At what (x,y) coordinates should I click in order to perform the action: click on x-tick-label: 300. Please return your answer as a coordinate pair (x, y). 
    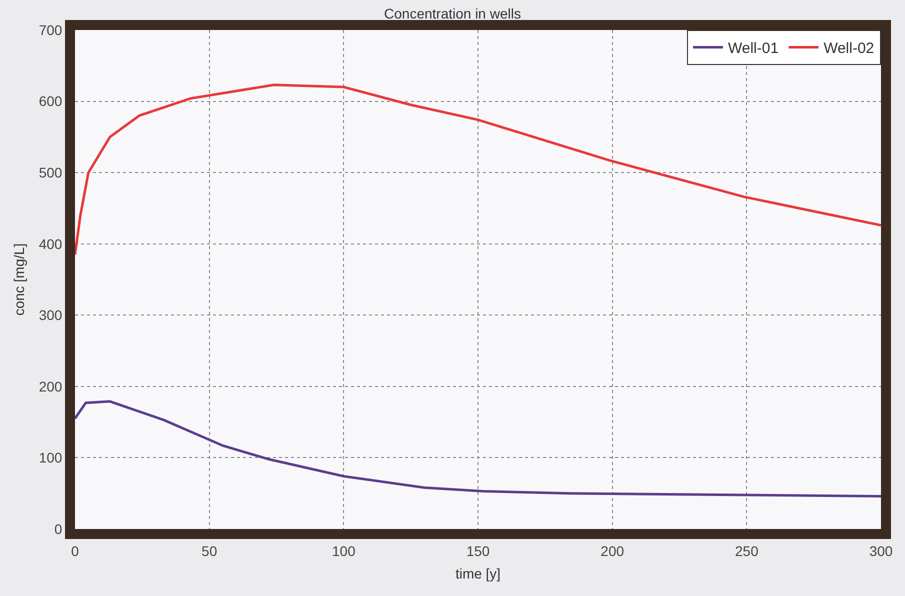
    Looking at the image, I should click on (881, 550).